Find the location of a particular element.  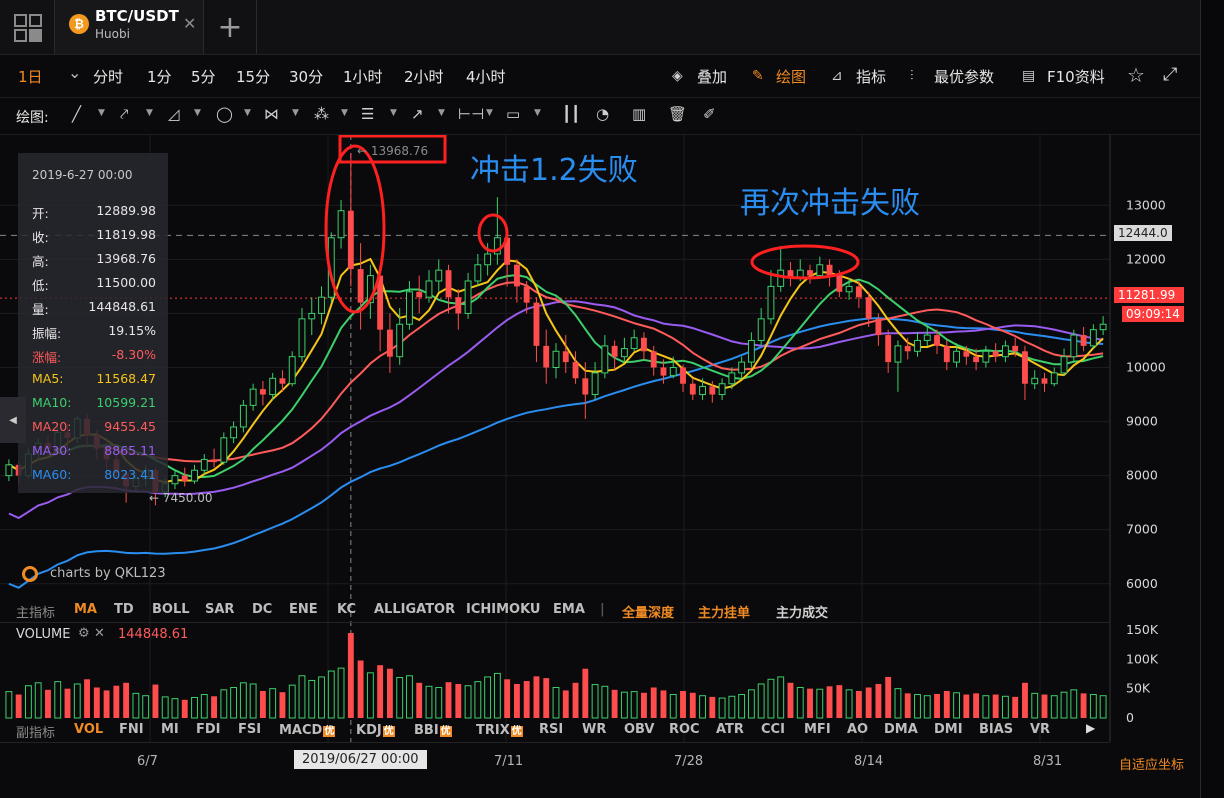

info-key: MA5: is located at coordinates (48, 378).